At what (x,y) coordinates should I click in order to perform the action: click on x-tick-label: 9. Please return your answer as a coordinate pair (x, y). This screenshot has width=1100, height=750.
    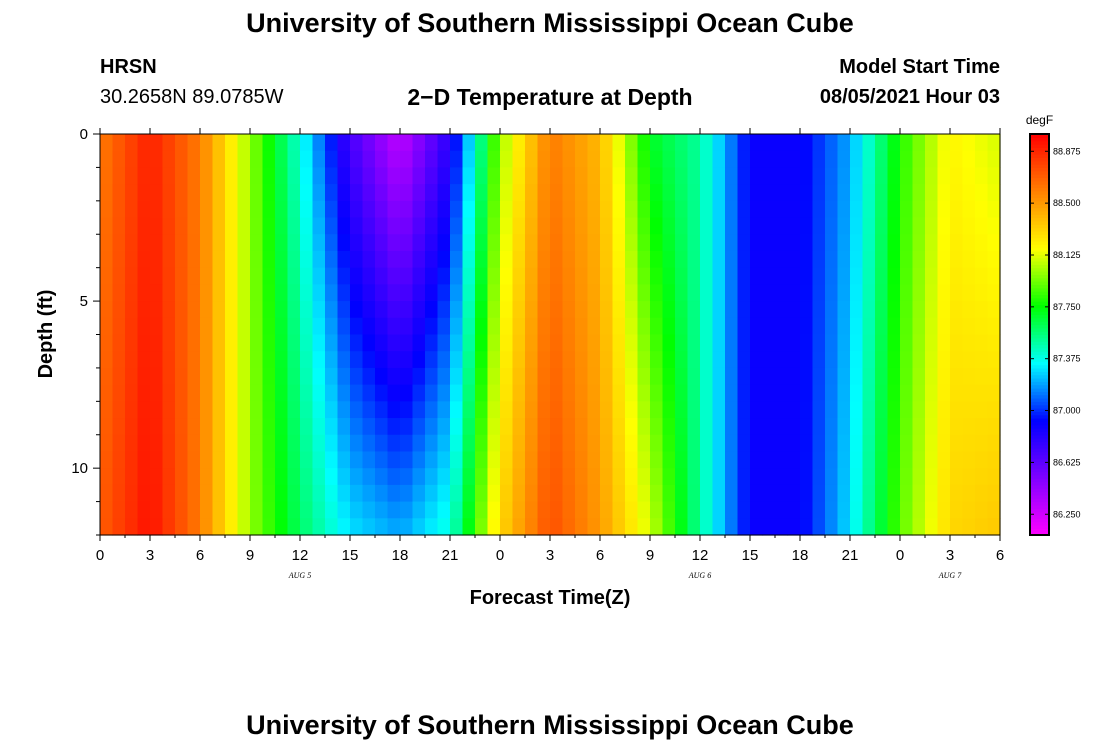
    Looking at the image, I should click on (250, 555).